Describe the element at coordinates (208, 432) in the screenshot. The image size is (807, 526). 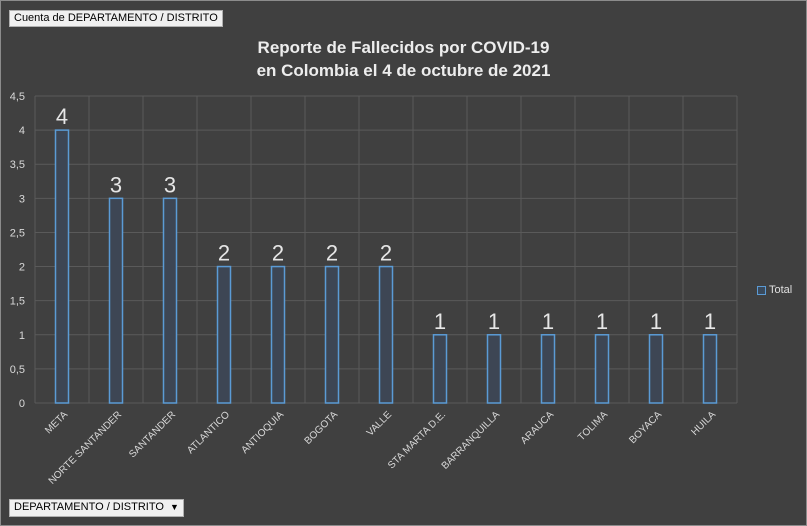
I see `x-tick-label: ATLANTICO` at that location.